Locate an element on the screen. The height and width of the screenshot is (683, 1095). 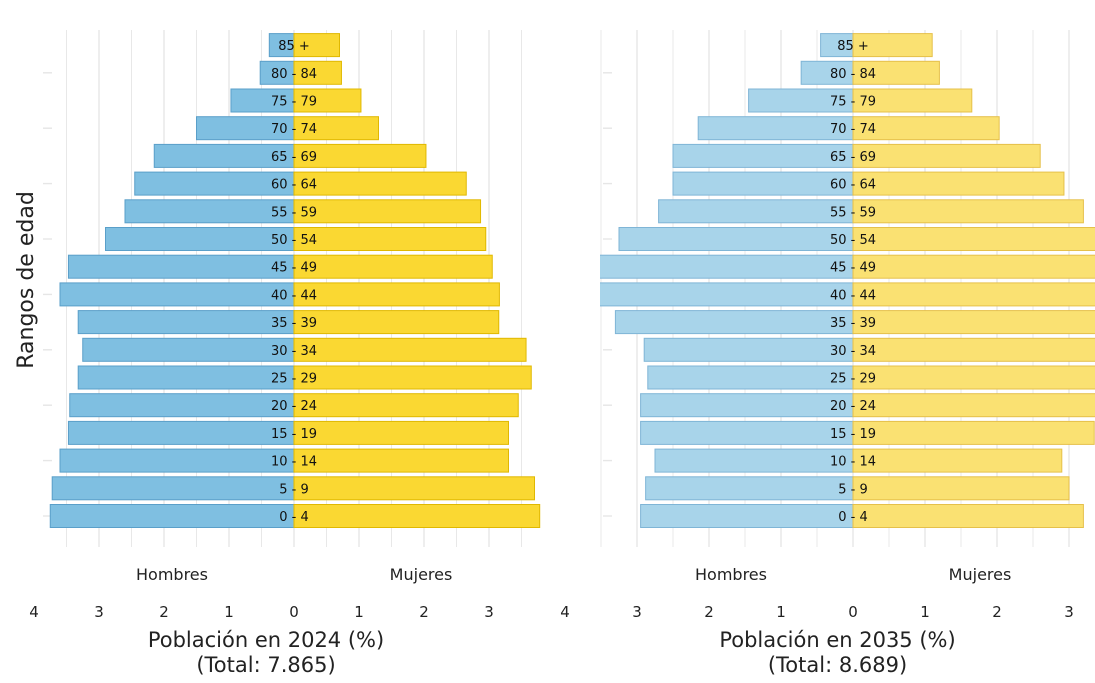
age-label: 70 - 74 is located at coordinates (853, 129).